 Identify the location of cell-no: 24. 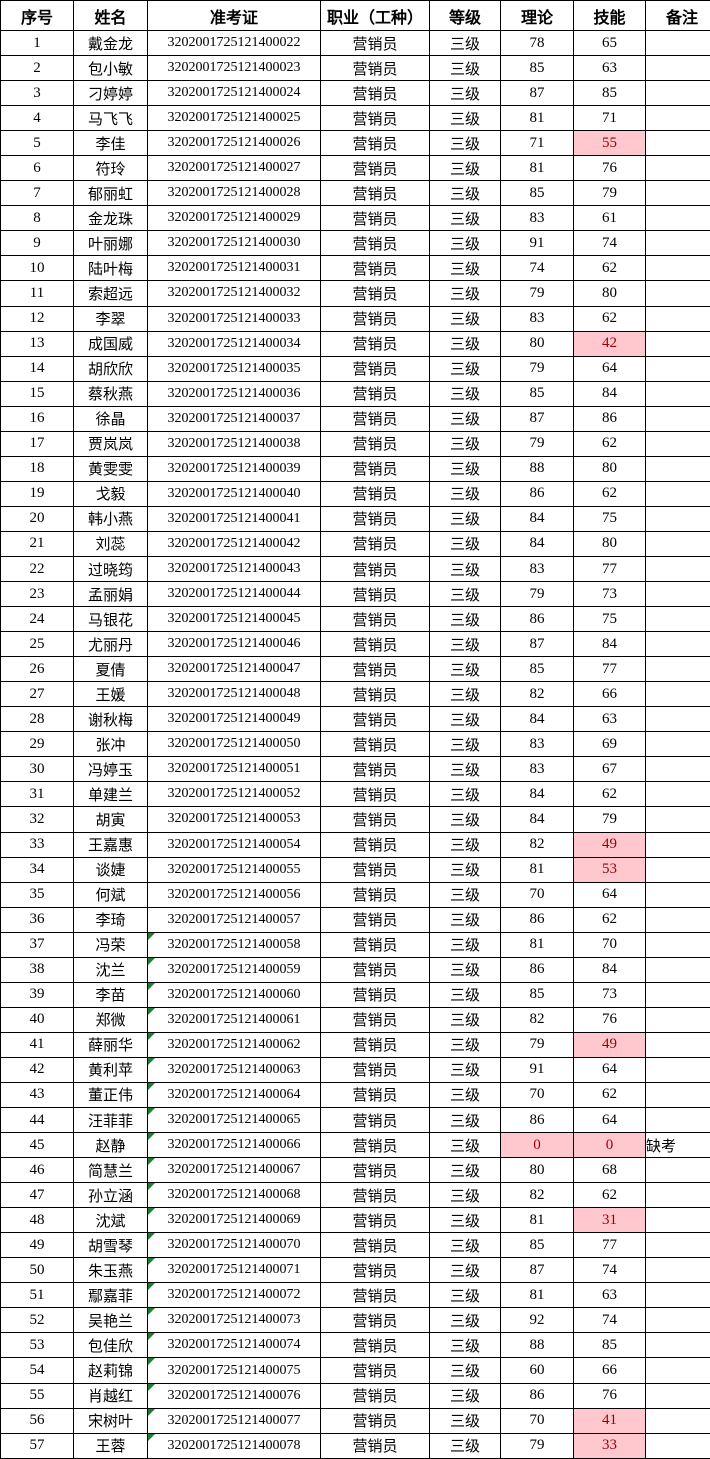
(37, 619).